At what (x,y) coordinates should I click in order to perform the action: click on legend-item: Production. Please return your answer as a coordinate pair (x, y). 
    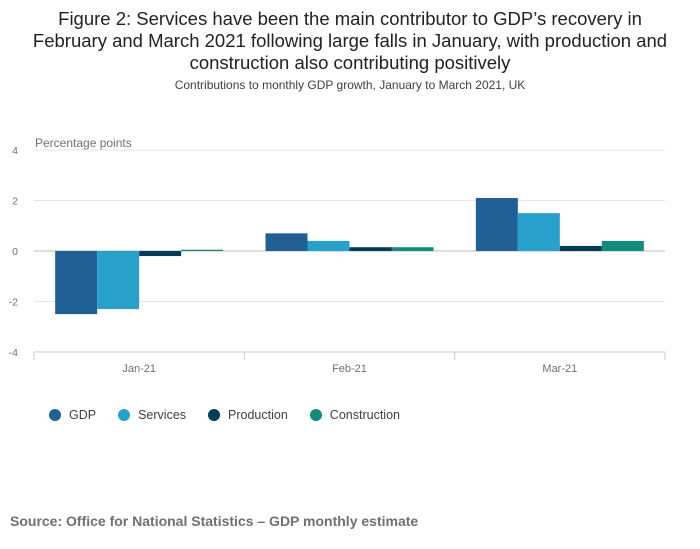
    Looking at the image, I should click on (248, 415).